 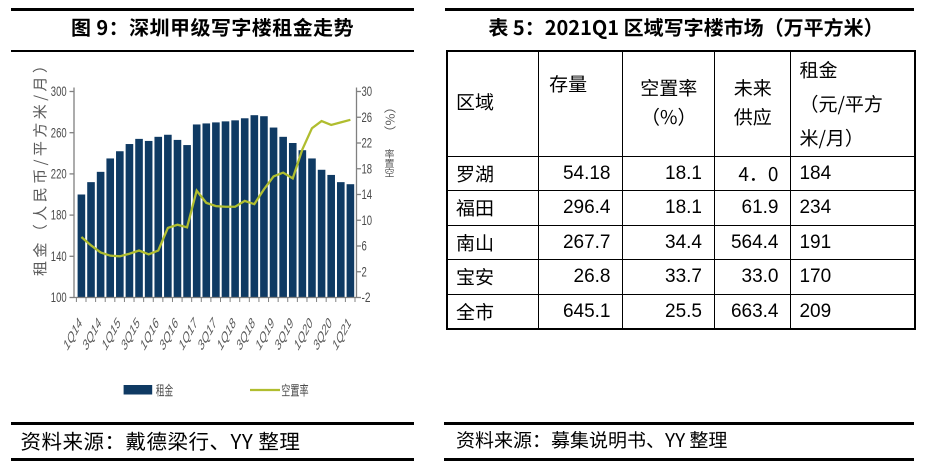 What do you see at coordinates (92, 333) in the screenshot?
I see `svg-text: 3Q14` at bounding box center [92, 333].